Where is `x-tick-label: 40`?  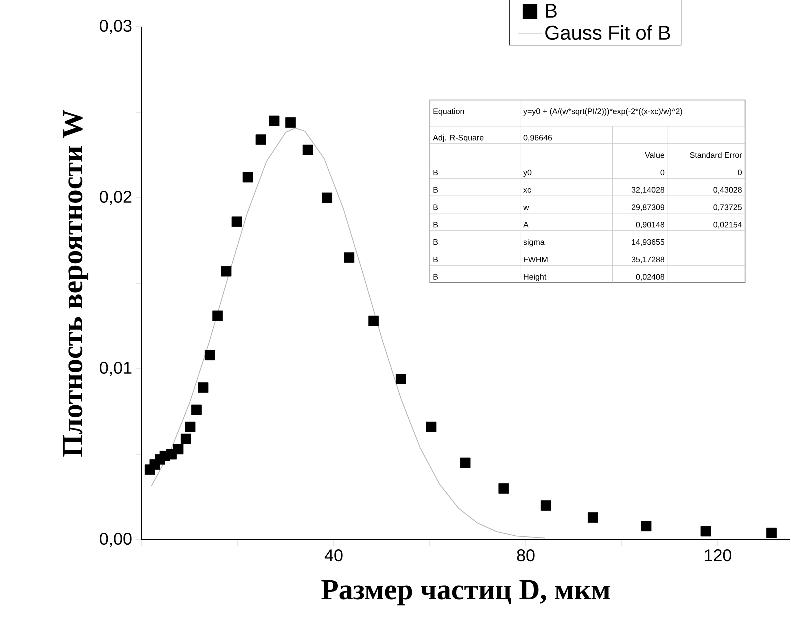 x-tick-label: 40 is located at coordinates (333, 556).